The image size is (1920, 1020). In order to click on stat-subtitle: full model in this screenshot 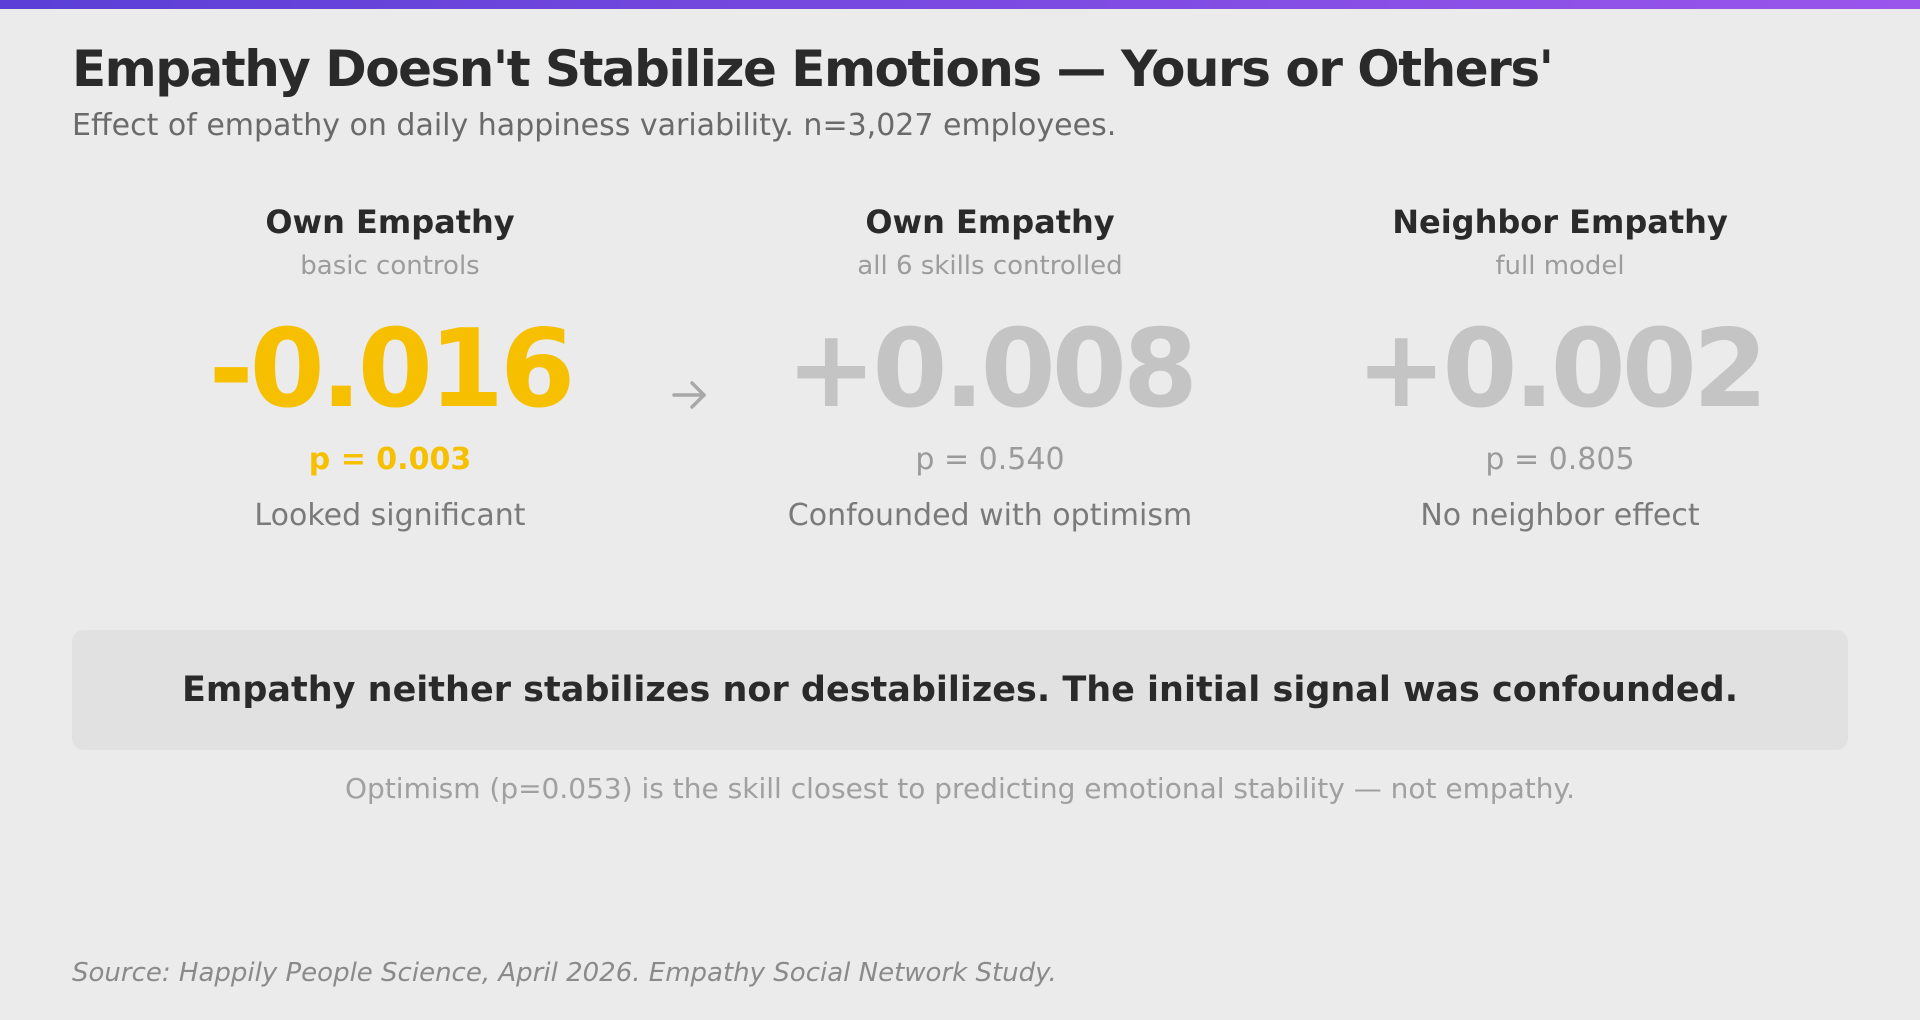, I will do `click(1560, 266)`.